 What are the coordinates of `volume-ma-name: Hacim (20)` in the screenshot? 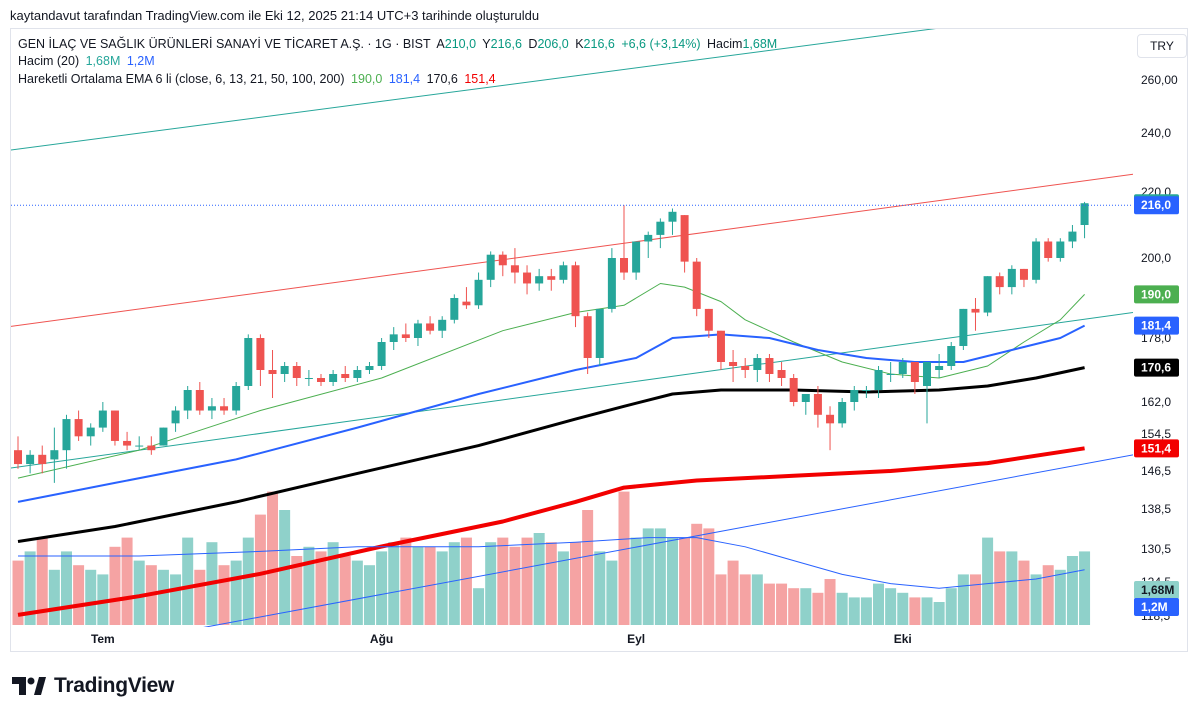 It's located at (49, 61).